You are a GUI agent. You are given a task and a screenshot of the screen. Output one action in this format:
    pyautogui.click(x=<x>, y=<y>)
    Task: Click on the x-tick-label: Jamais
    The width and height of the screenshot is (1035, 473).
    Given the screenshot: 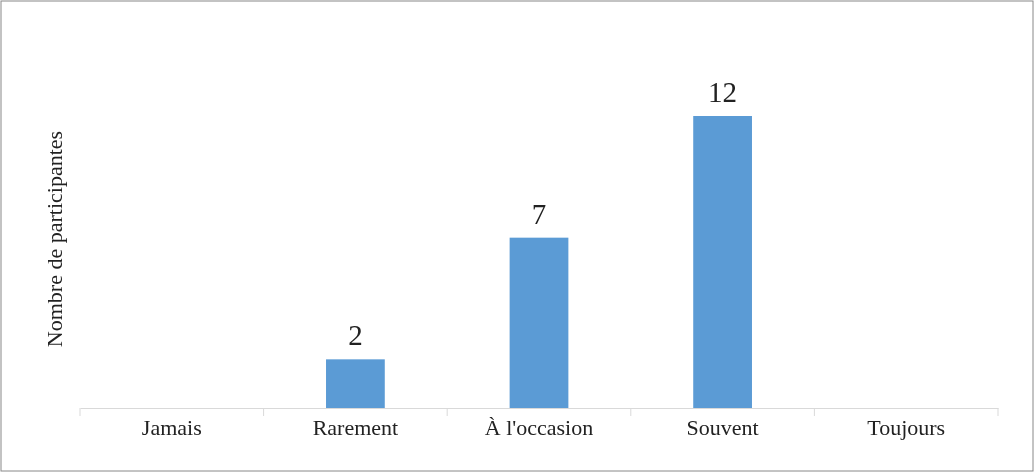 What is the action you would take?
    pyautogui.click(x=171, y=428)
    